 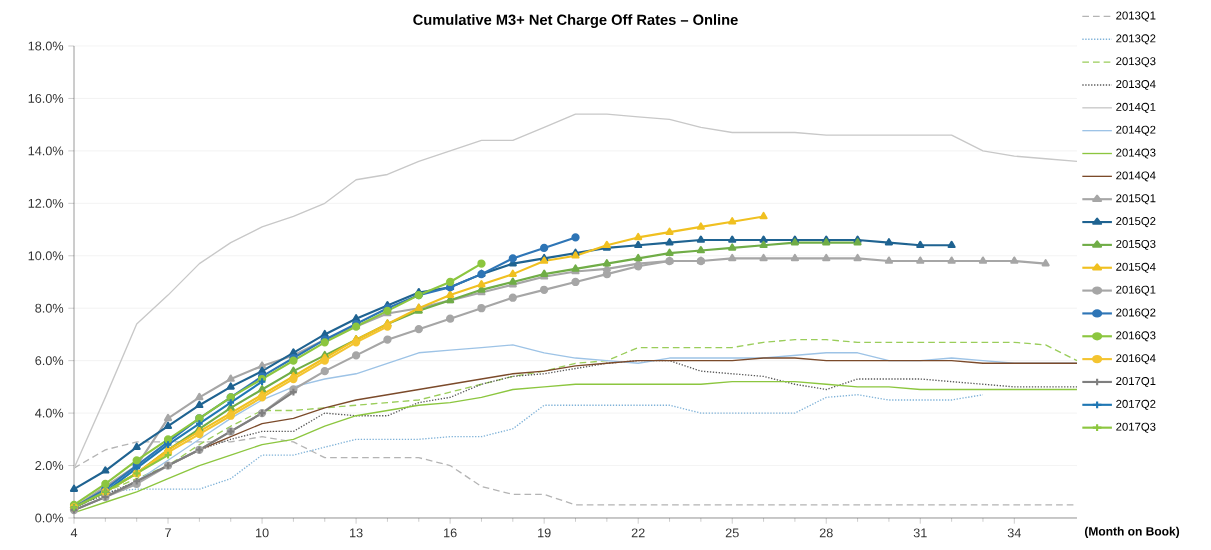 I want to click on legend-label: 2017Q1, so click(x=1136, y=382).